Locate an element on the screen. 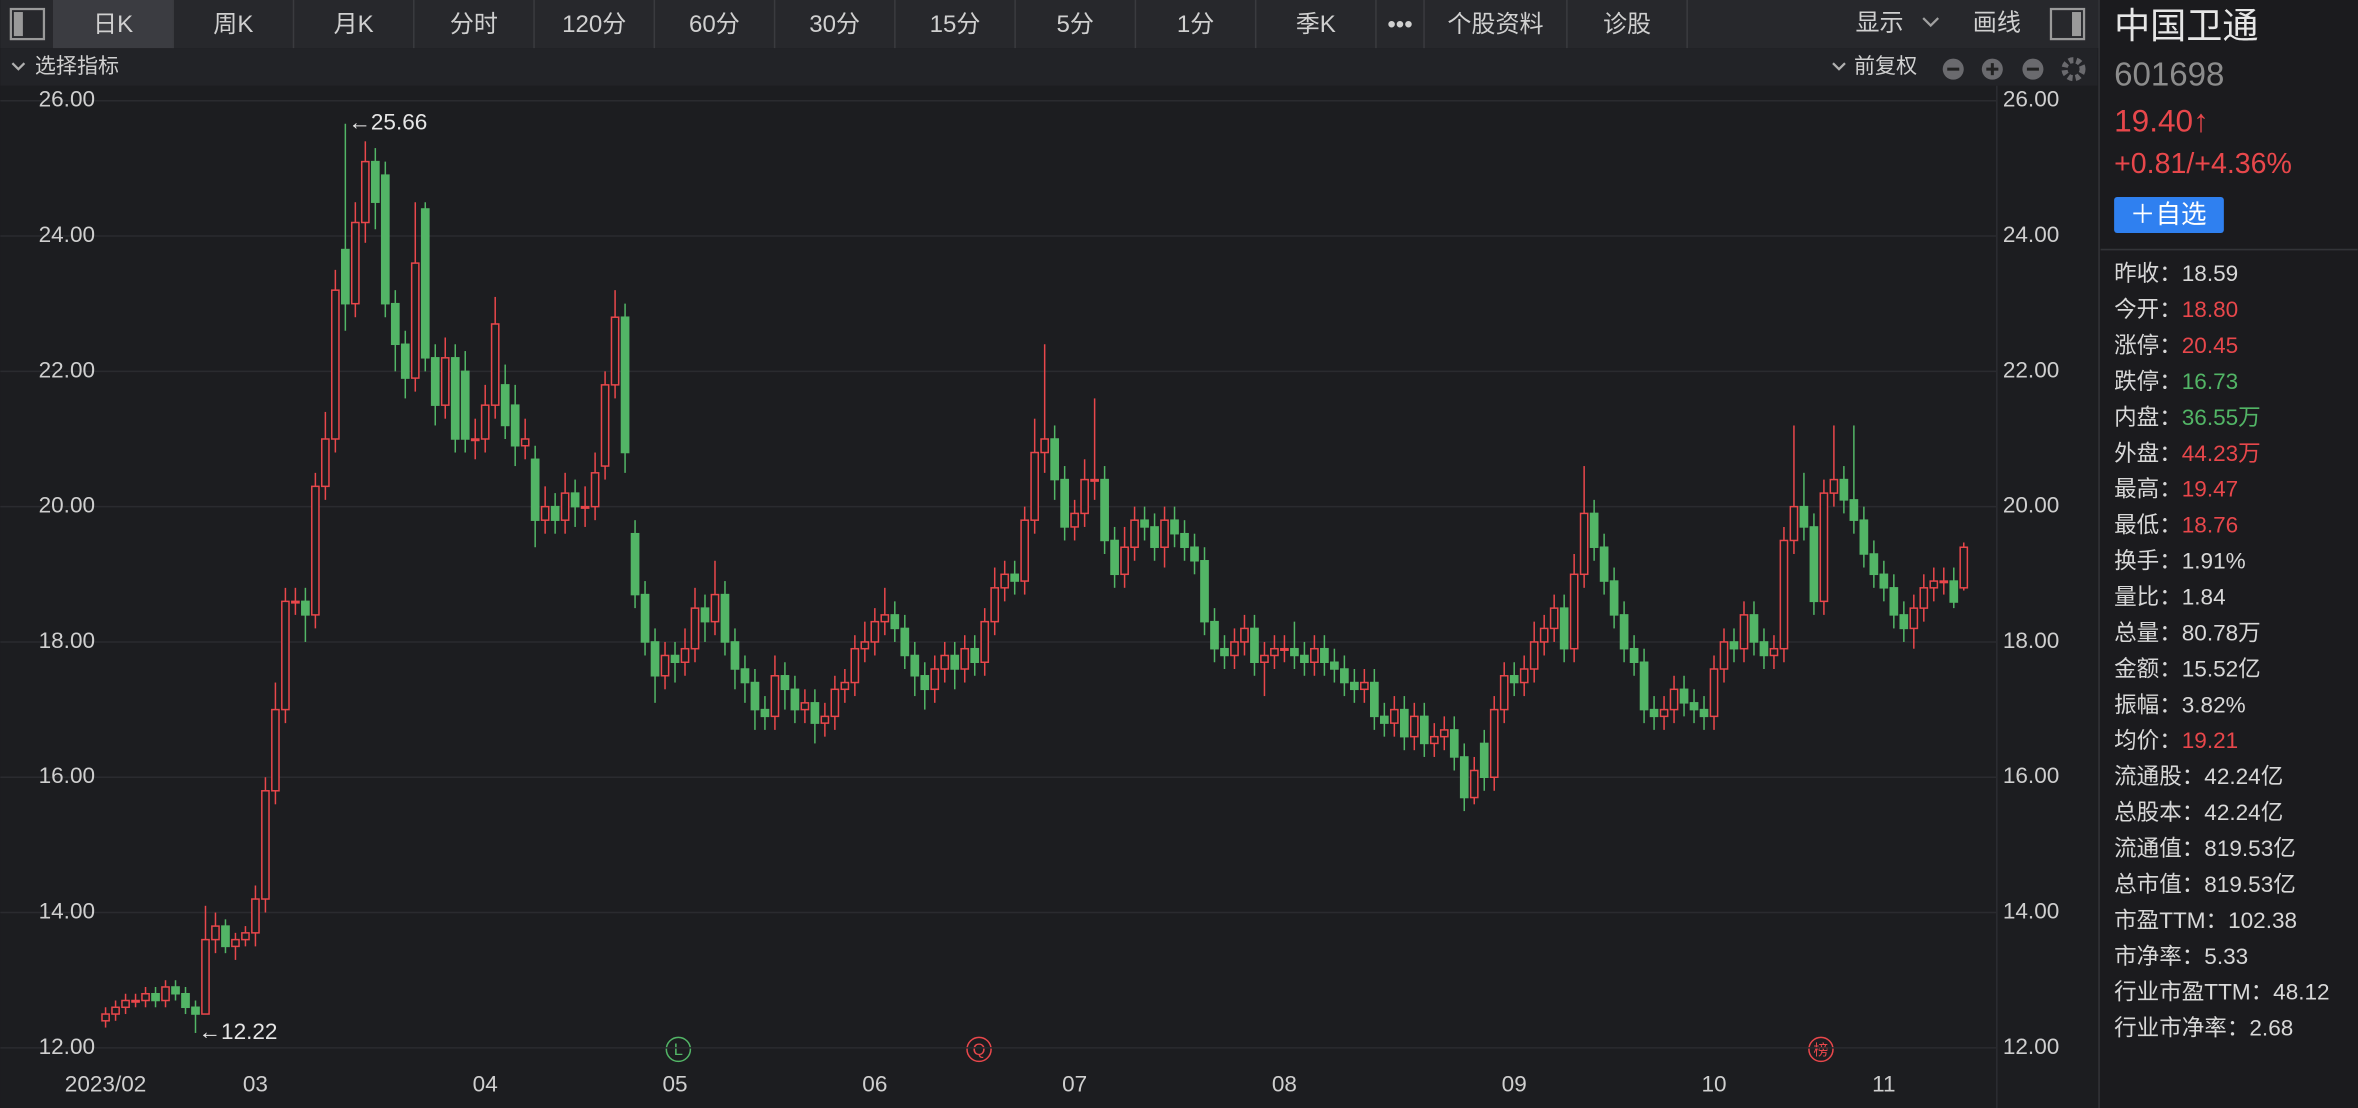  stat-row: 振幅：3.82% is located at coordinates (2180, 704).